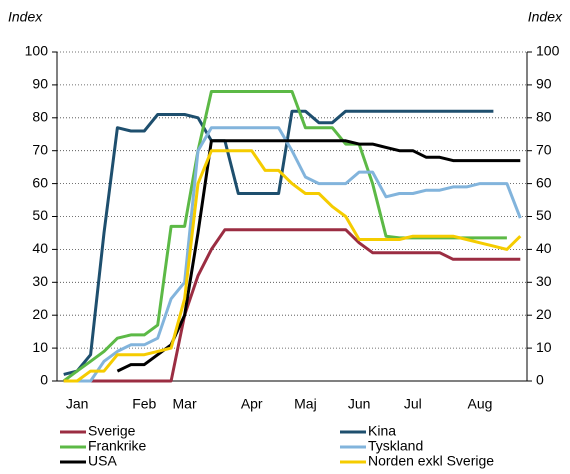 The width and height of the screenshot is (570, 474). I want to click on y2-tick-label: 50, so click(544, 215).